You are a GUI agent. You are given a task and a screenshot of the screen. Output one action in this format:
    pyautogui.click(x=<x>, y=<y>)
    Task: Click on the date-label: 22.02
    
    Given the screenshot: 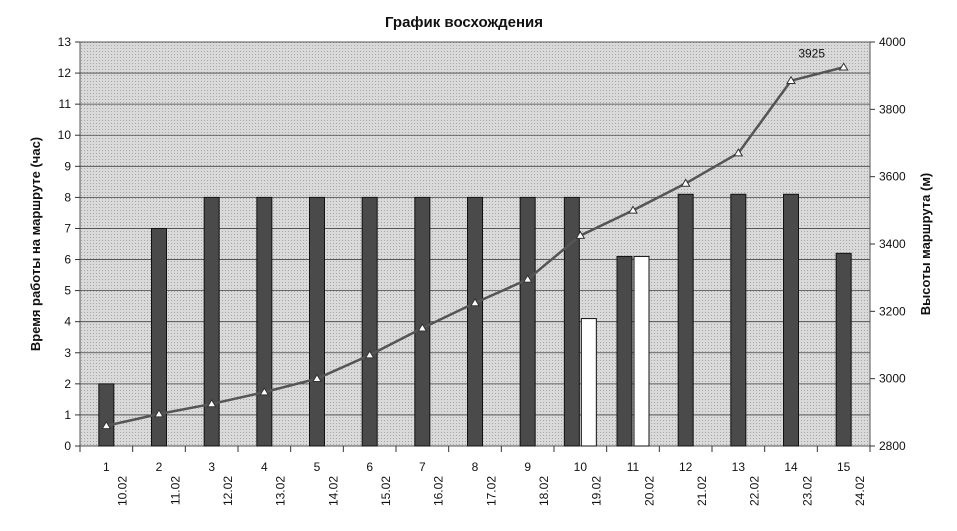 What is the action you would take?
    pyautogui.click(x=755, y=491)
    